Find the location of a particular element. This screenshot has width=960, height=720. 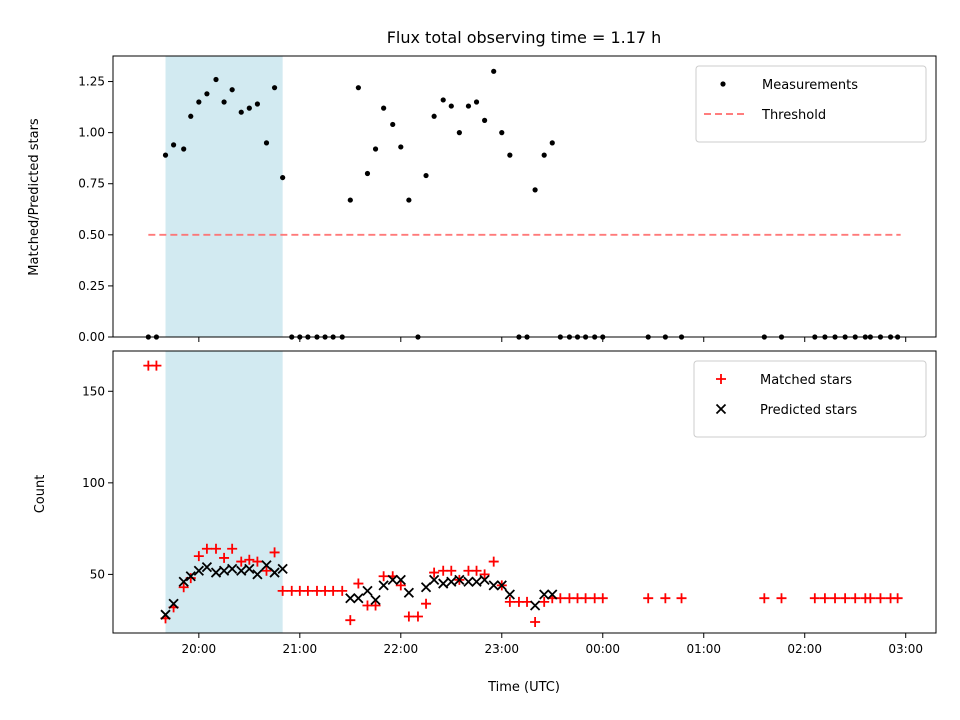

y-tick-label: 0.50 is located at coordinates (91, 235).